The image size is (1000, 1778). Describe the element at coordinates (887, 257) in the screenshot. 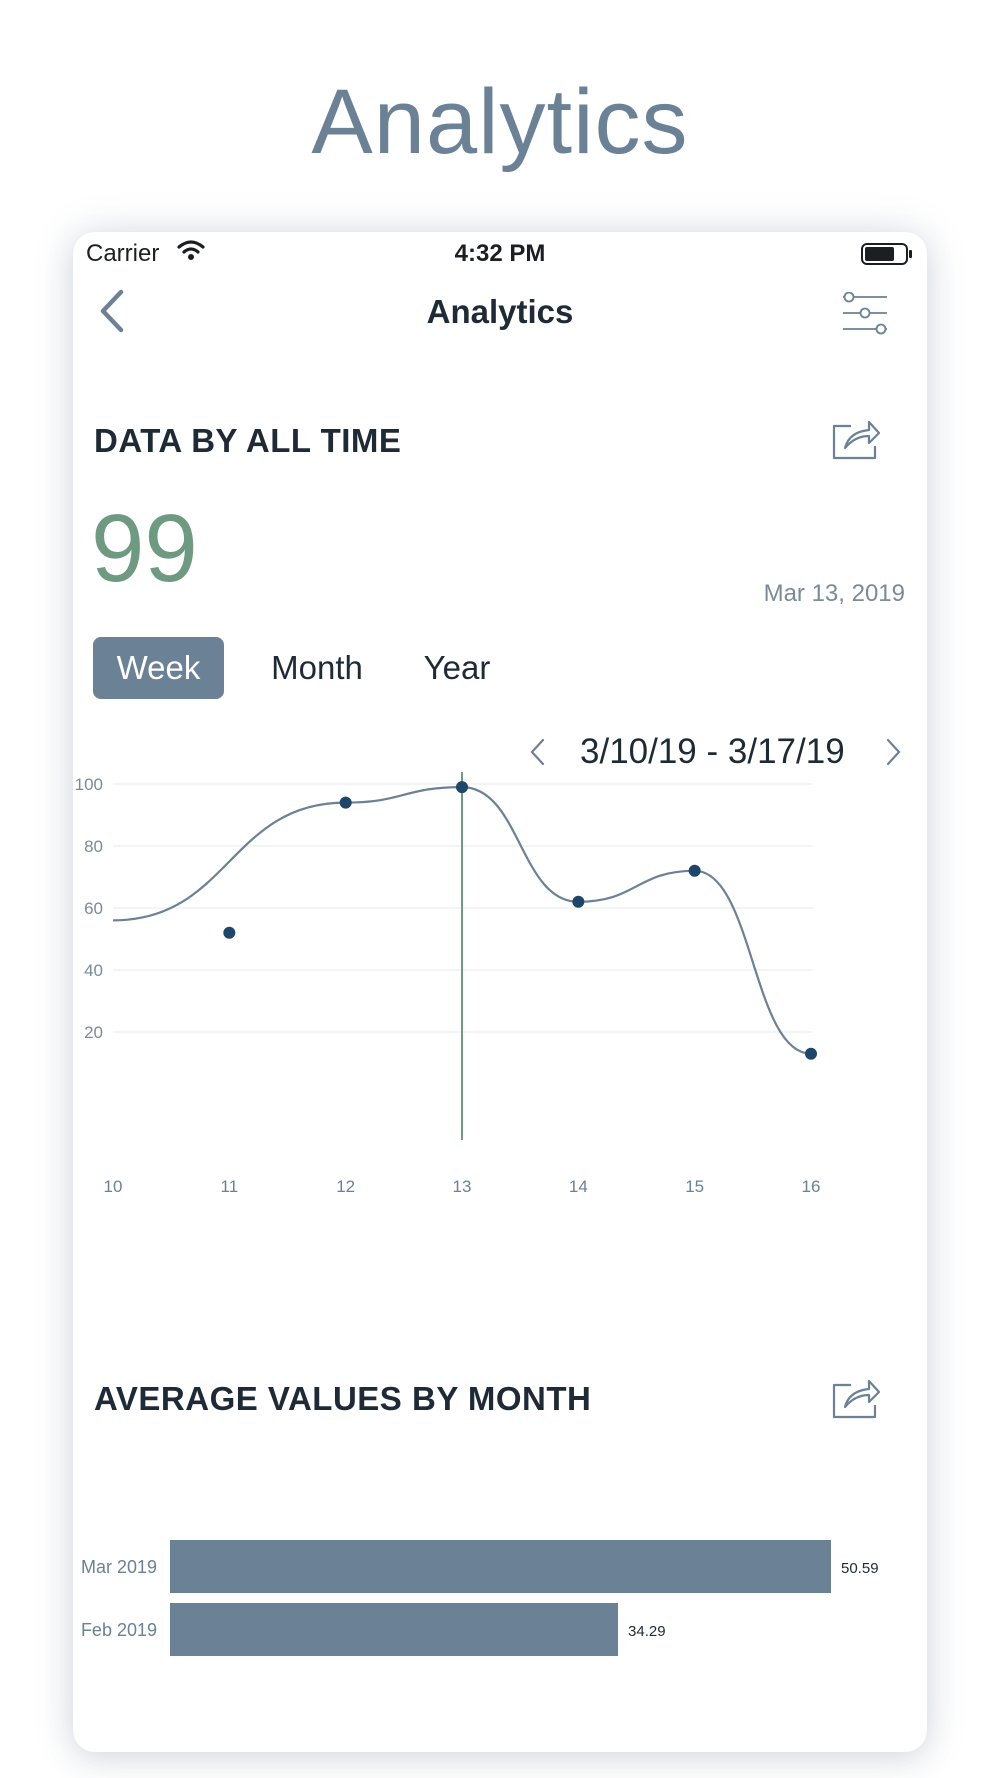

I see `battery-icon` at that location.